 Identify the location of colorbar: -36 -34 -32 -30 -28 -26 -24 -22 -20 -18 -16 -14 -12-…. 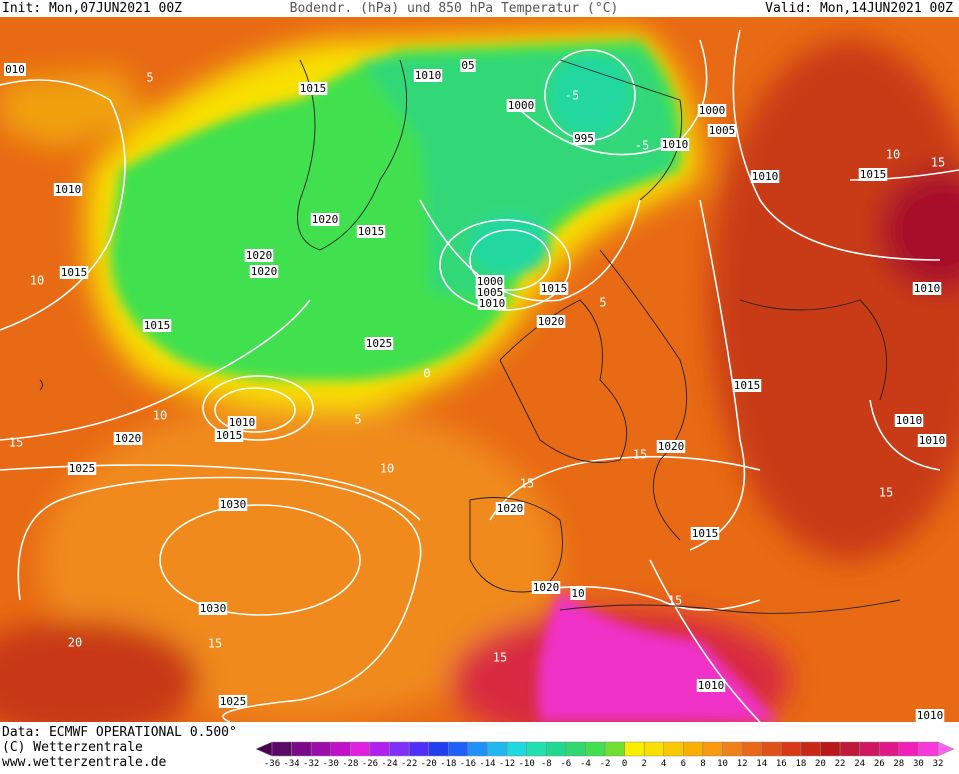
(605, 755).